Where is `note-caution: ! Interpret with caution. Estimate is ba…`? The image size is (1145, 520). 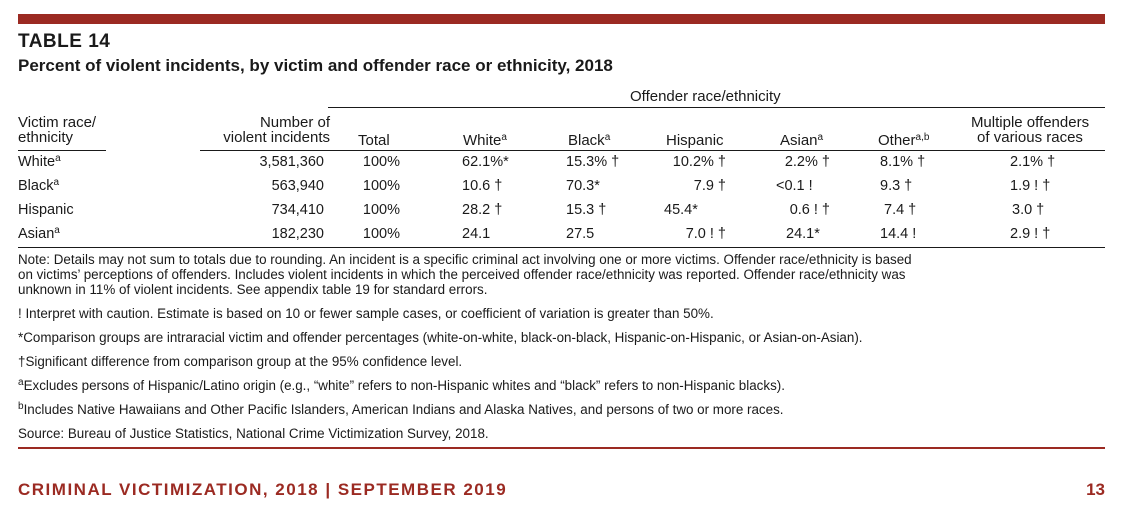
note-caution: ! Interpret with caution. Estimate is ba… is located at coordinates (366, 313).